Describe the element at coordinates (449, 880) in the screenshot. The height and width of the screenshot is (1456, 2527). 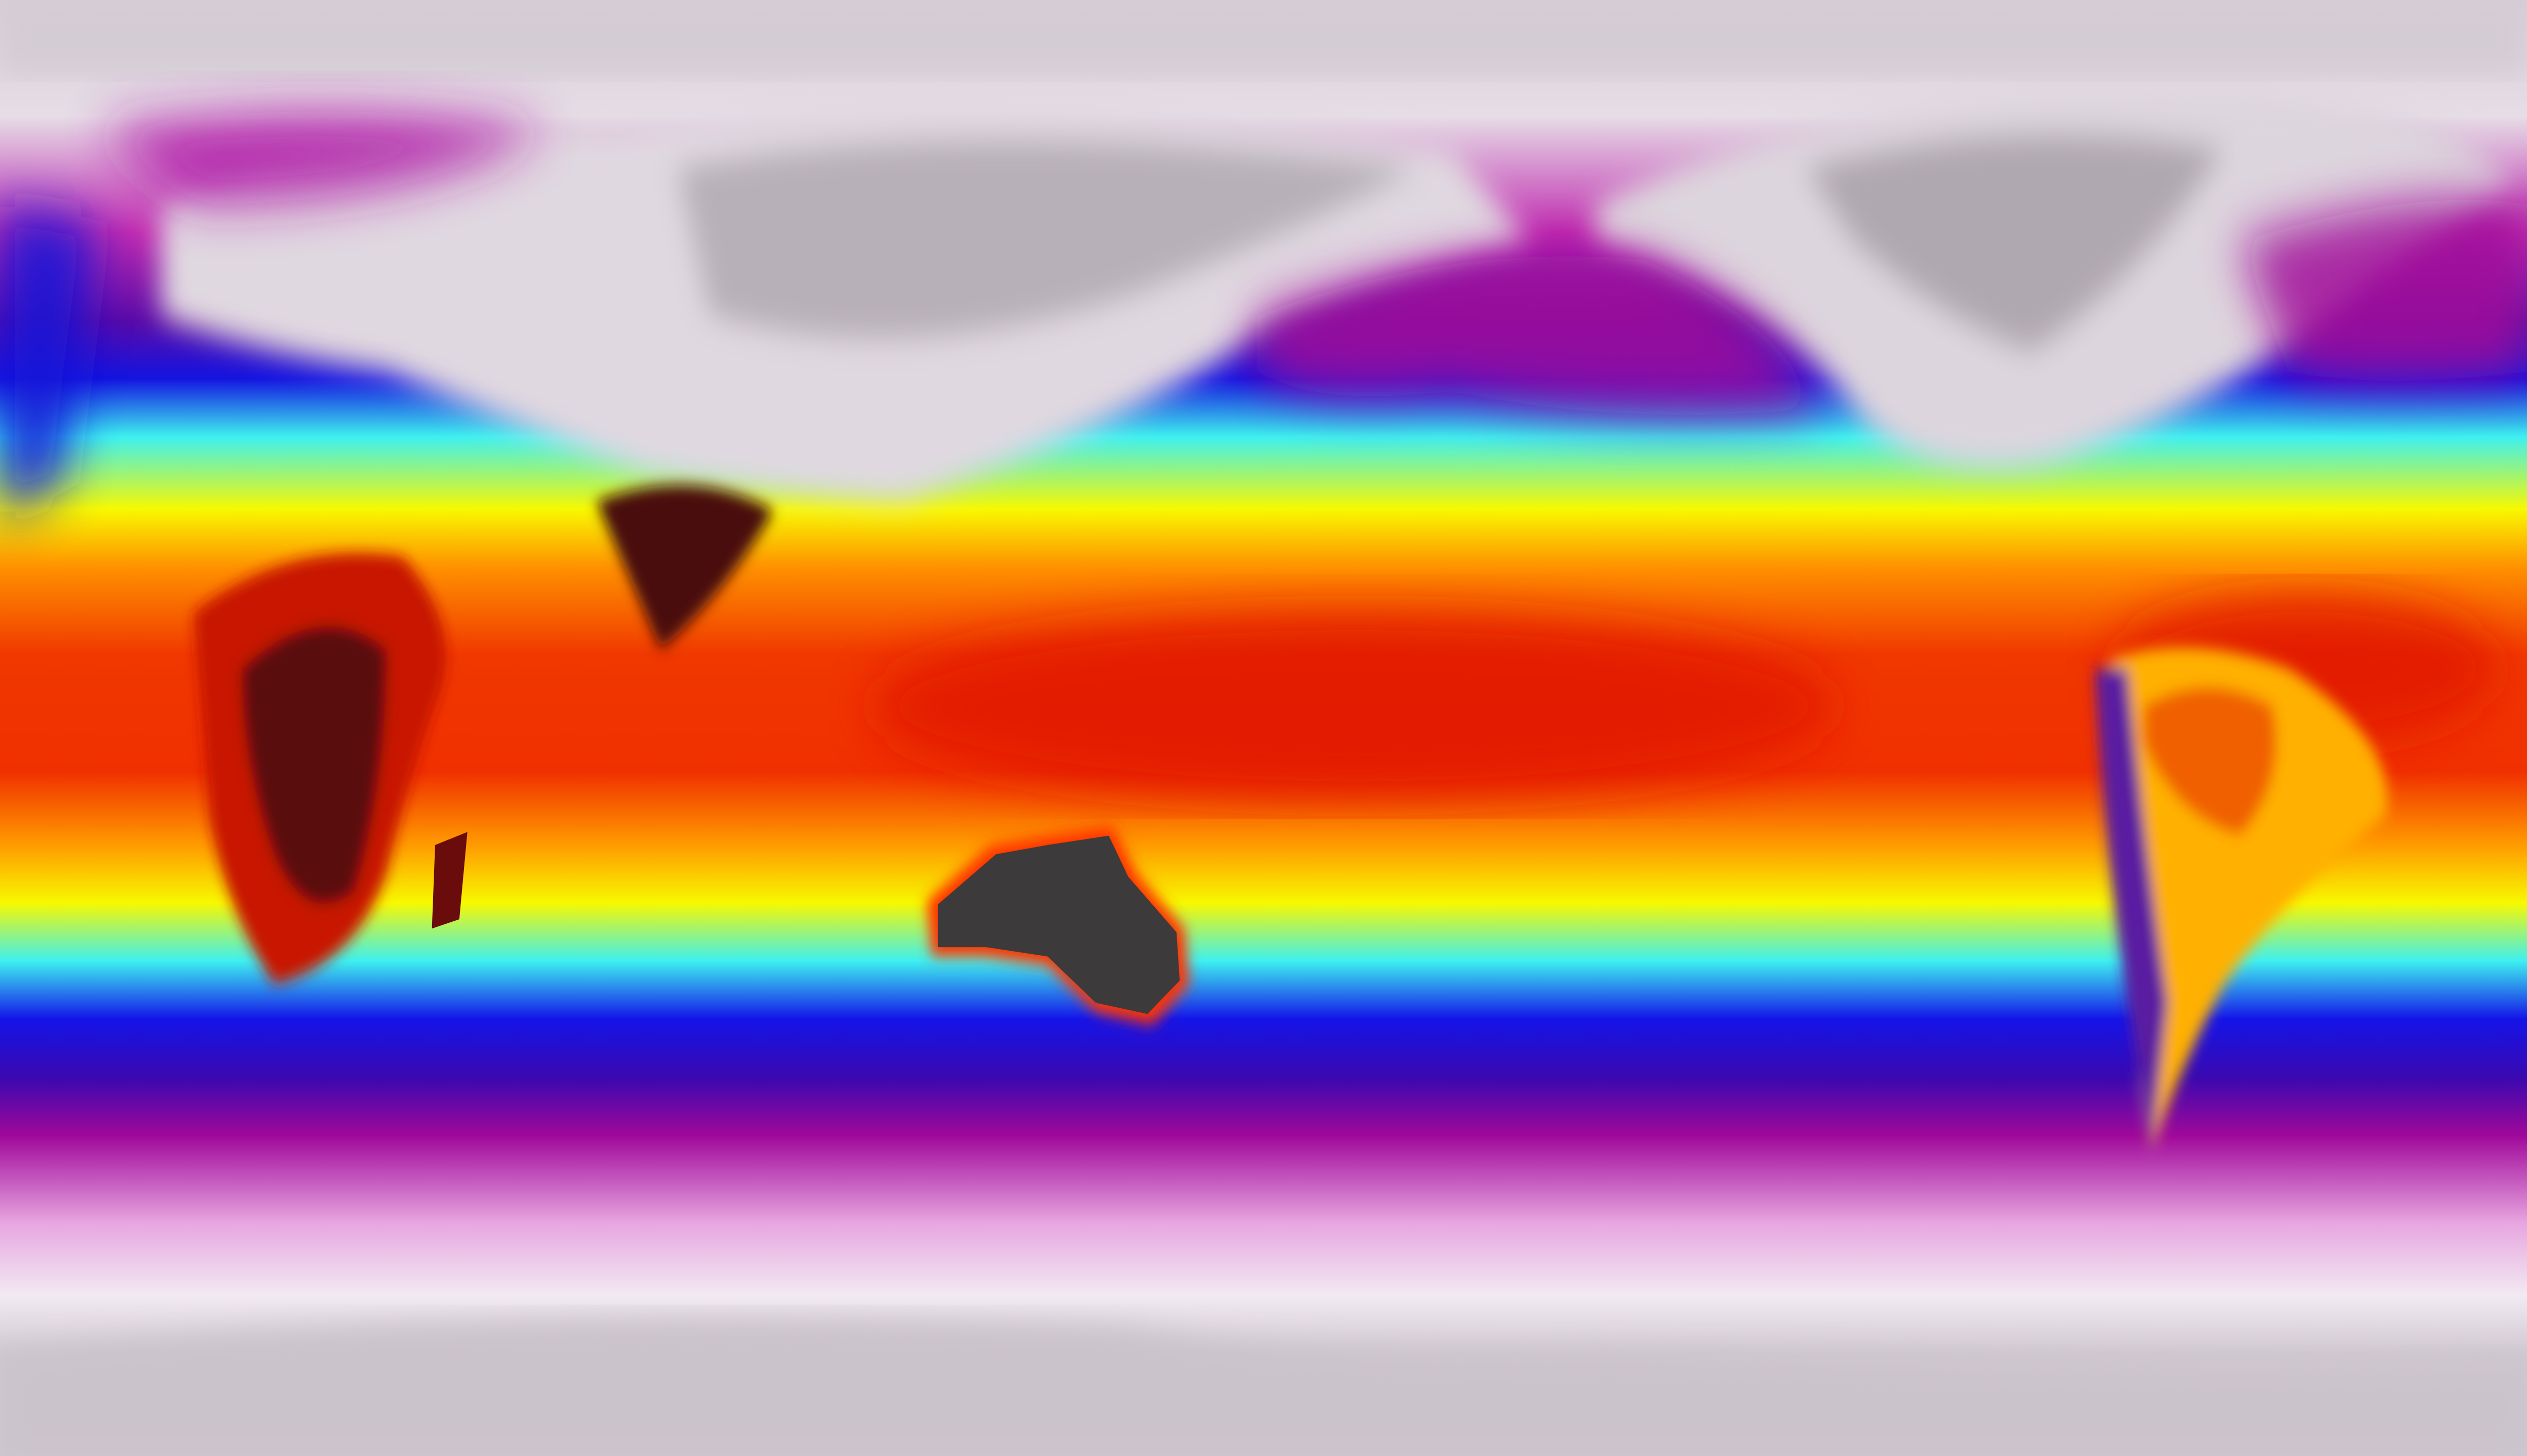
I see `madagascar-land` at that location.